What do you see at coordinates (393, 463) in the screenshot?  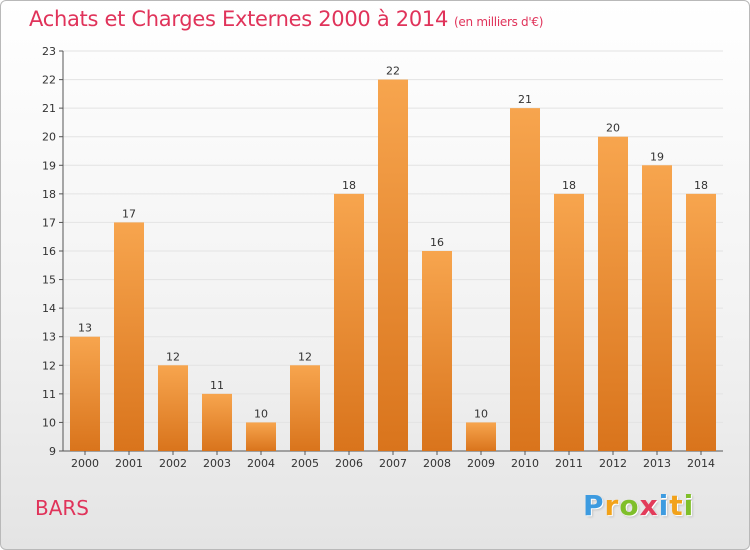 I see `x-tick-label: 2007` at bounding box center [393, 463].